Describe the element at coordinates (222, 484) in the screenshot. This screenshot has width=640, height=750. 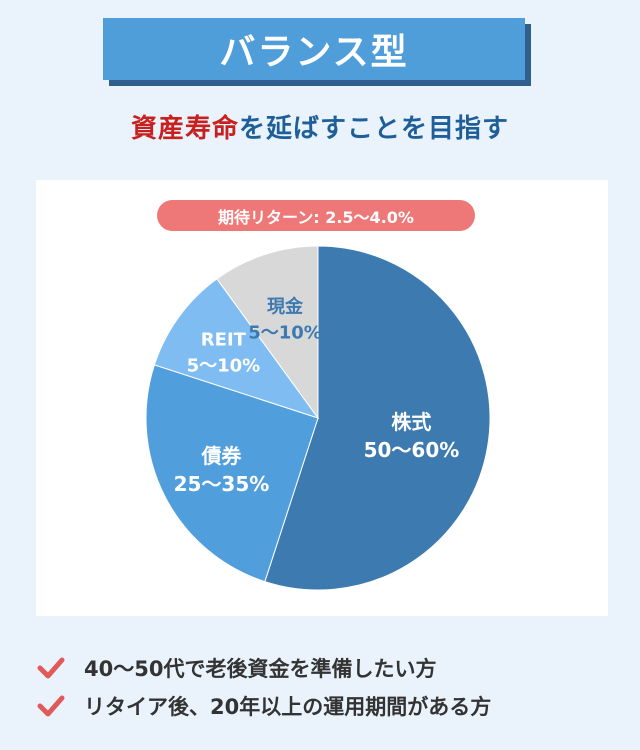
I see `slice-range-label: 25〜35%` at that location.